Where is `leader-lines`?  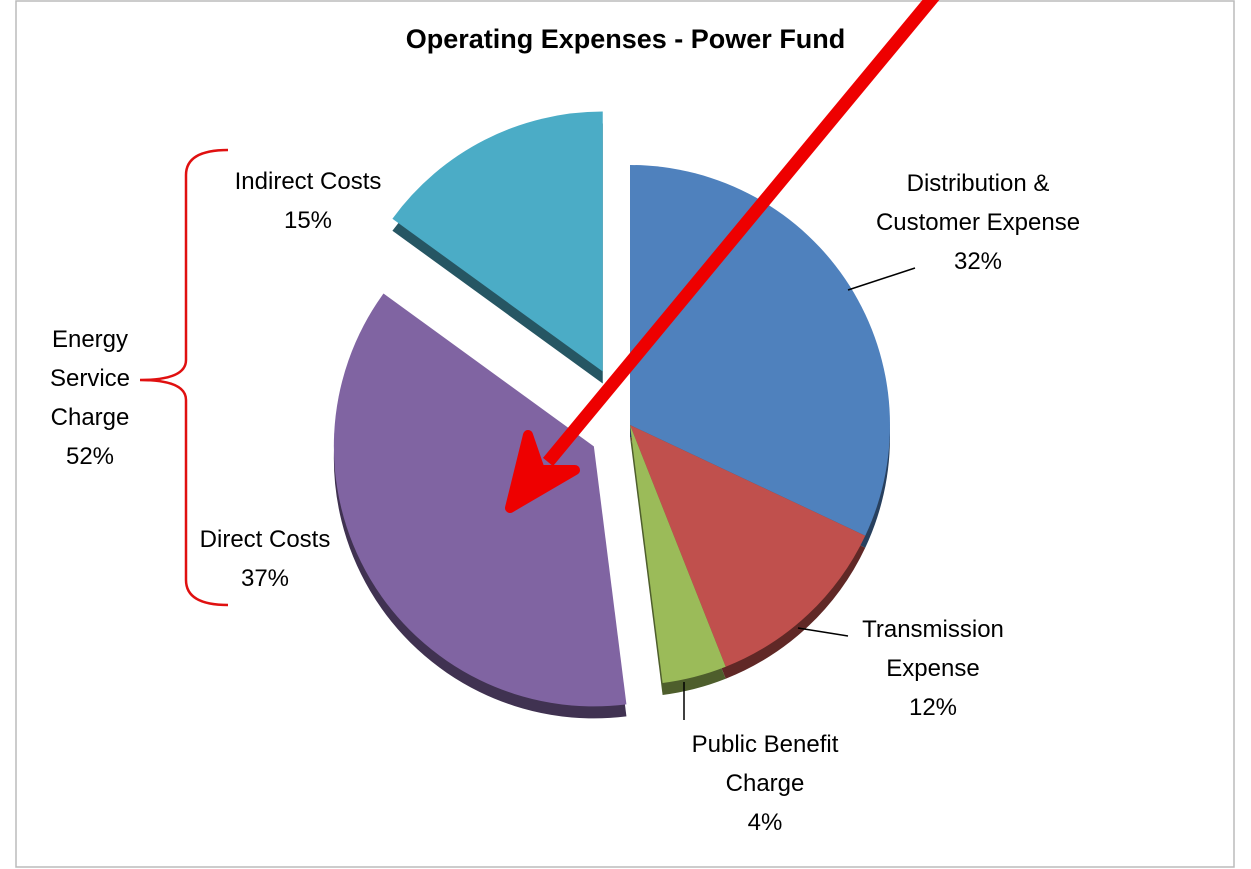
leader-lines is located at coordinates (799, 493).